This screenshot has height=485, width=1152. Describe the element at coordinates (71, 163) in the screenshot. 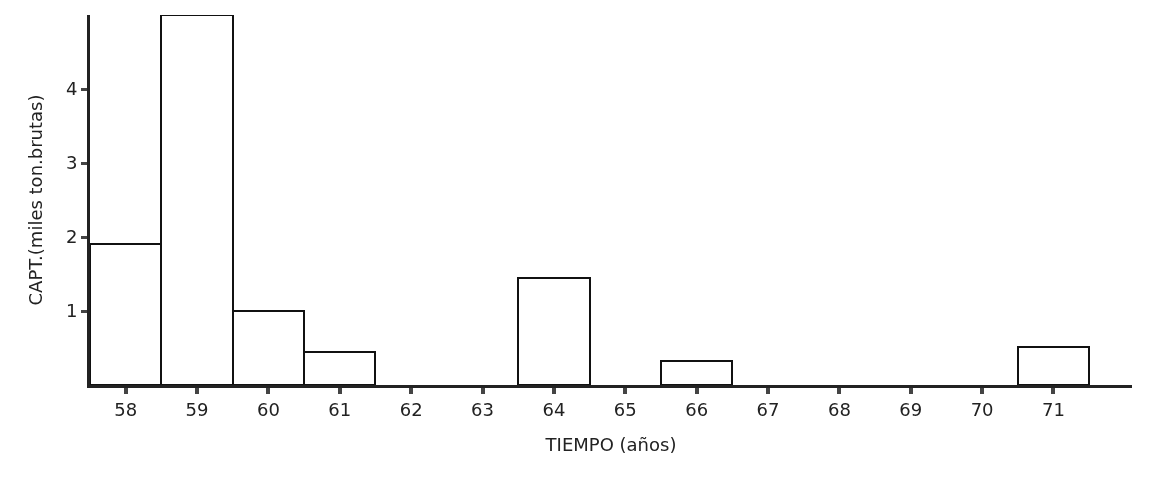

I see `y-tick-label: 3` at that location.